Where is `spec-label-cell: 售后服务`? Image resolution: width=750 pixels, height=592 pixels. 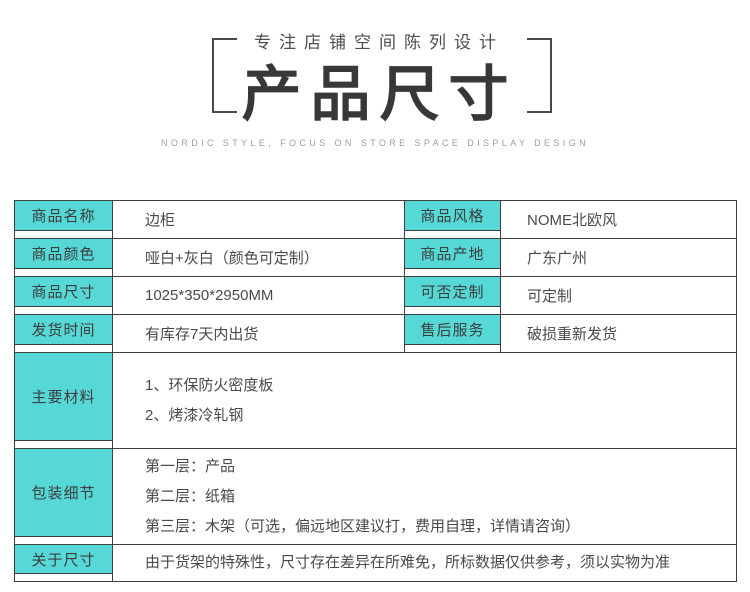 spec-label-cell: 售后服务 is located at coordinates (452, 333).